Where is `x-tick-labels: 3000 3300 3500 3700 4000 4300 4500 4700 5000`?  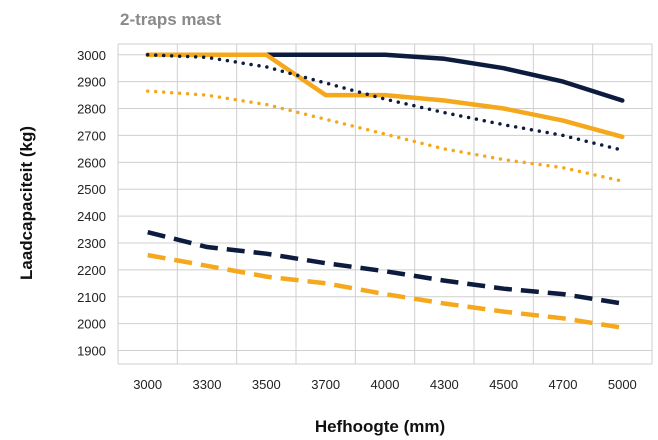 x-tick-labels: 3000 3300 3500 3700 4000 4300 4500 4700 5000 is located at coordinates (385, 384).